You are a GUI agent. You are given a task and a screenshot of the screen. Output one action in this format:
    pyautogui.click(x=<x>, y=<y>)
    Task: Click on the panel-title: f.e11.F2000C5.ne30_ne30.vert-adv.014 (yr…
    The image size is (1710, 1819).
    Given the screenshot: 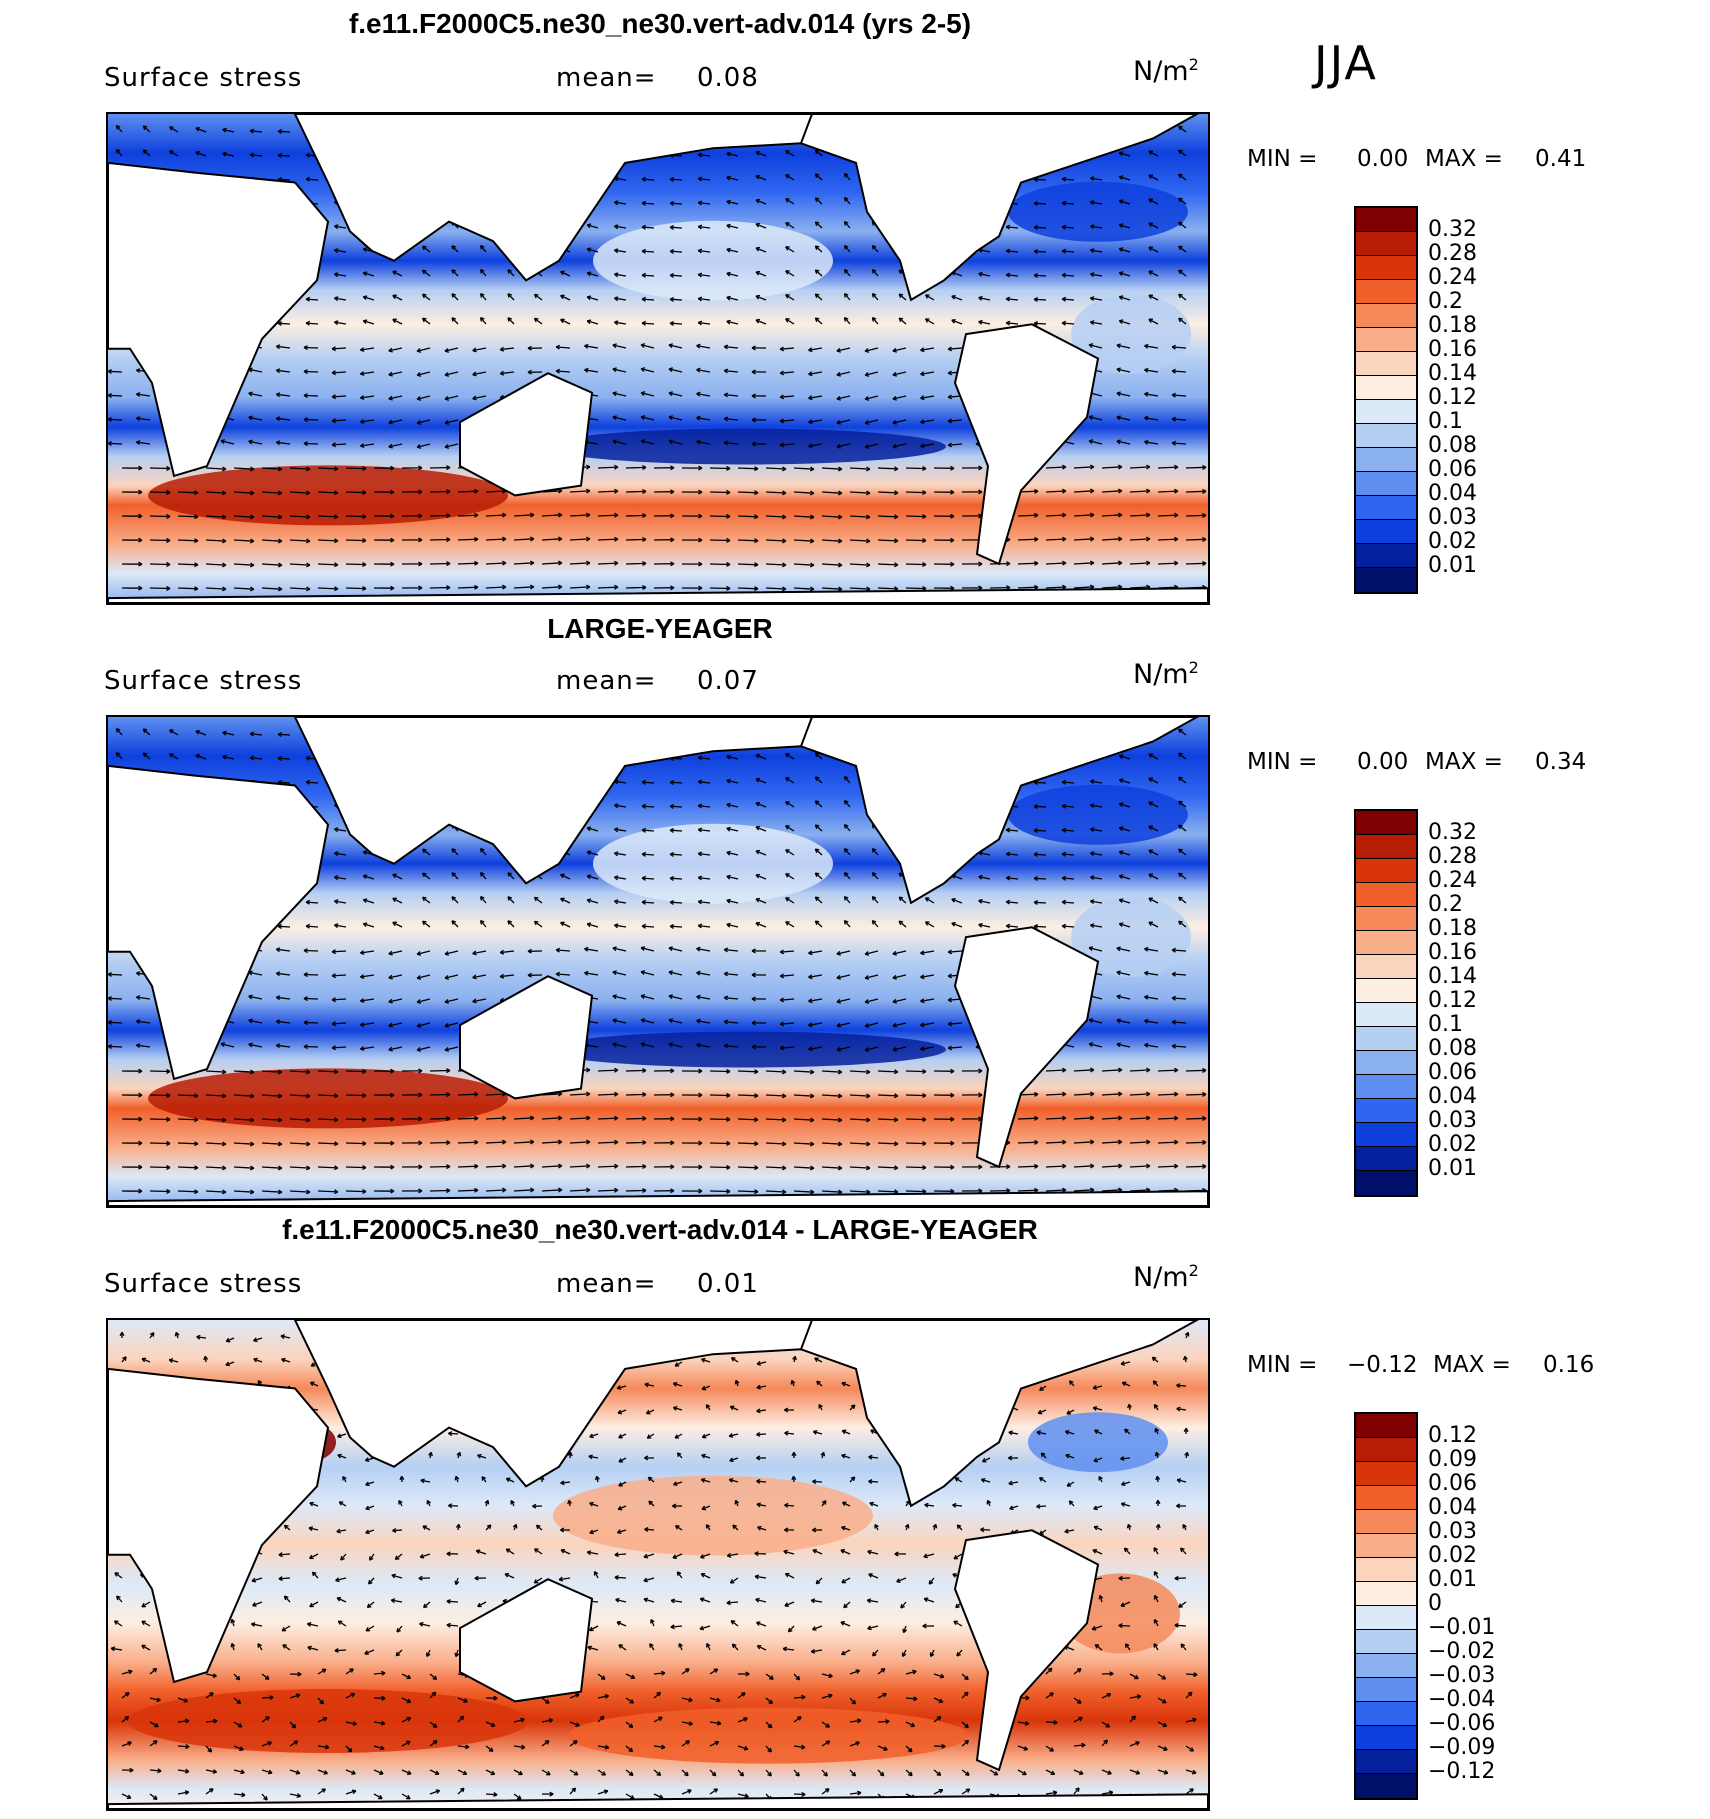 What is the action you would take?
    pyautogui.click(x=660, y=23)
    